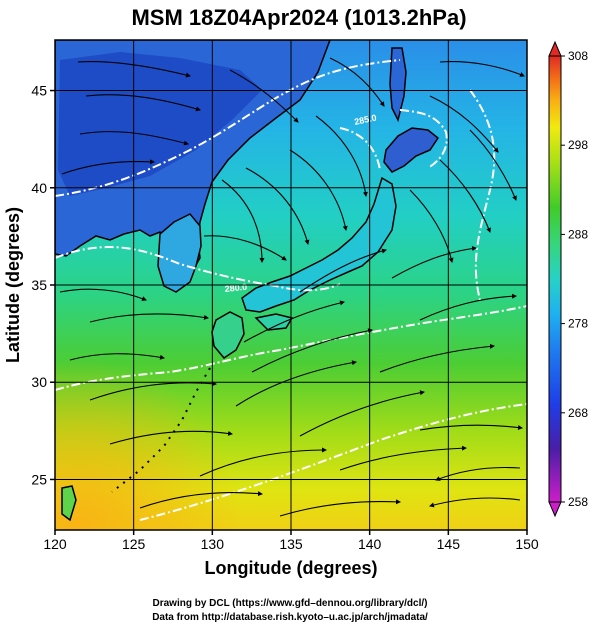 The width and height of the screenshot is (599, 625). I want to click on colorbar-gradient, so click(555, 279).